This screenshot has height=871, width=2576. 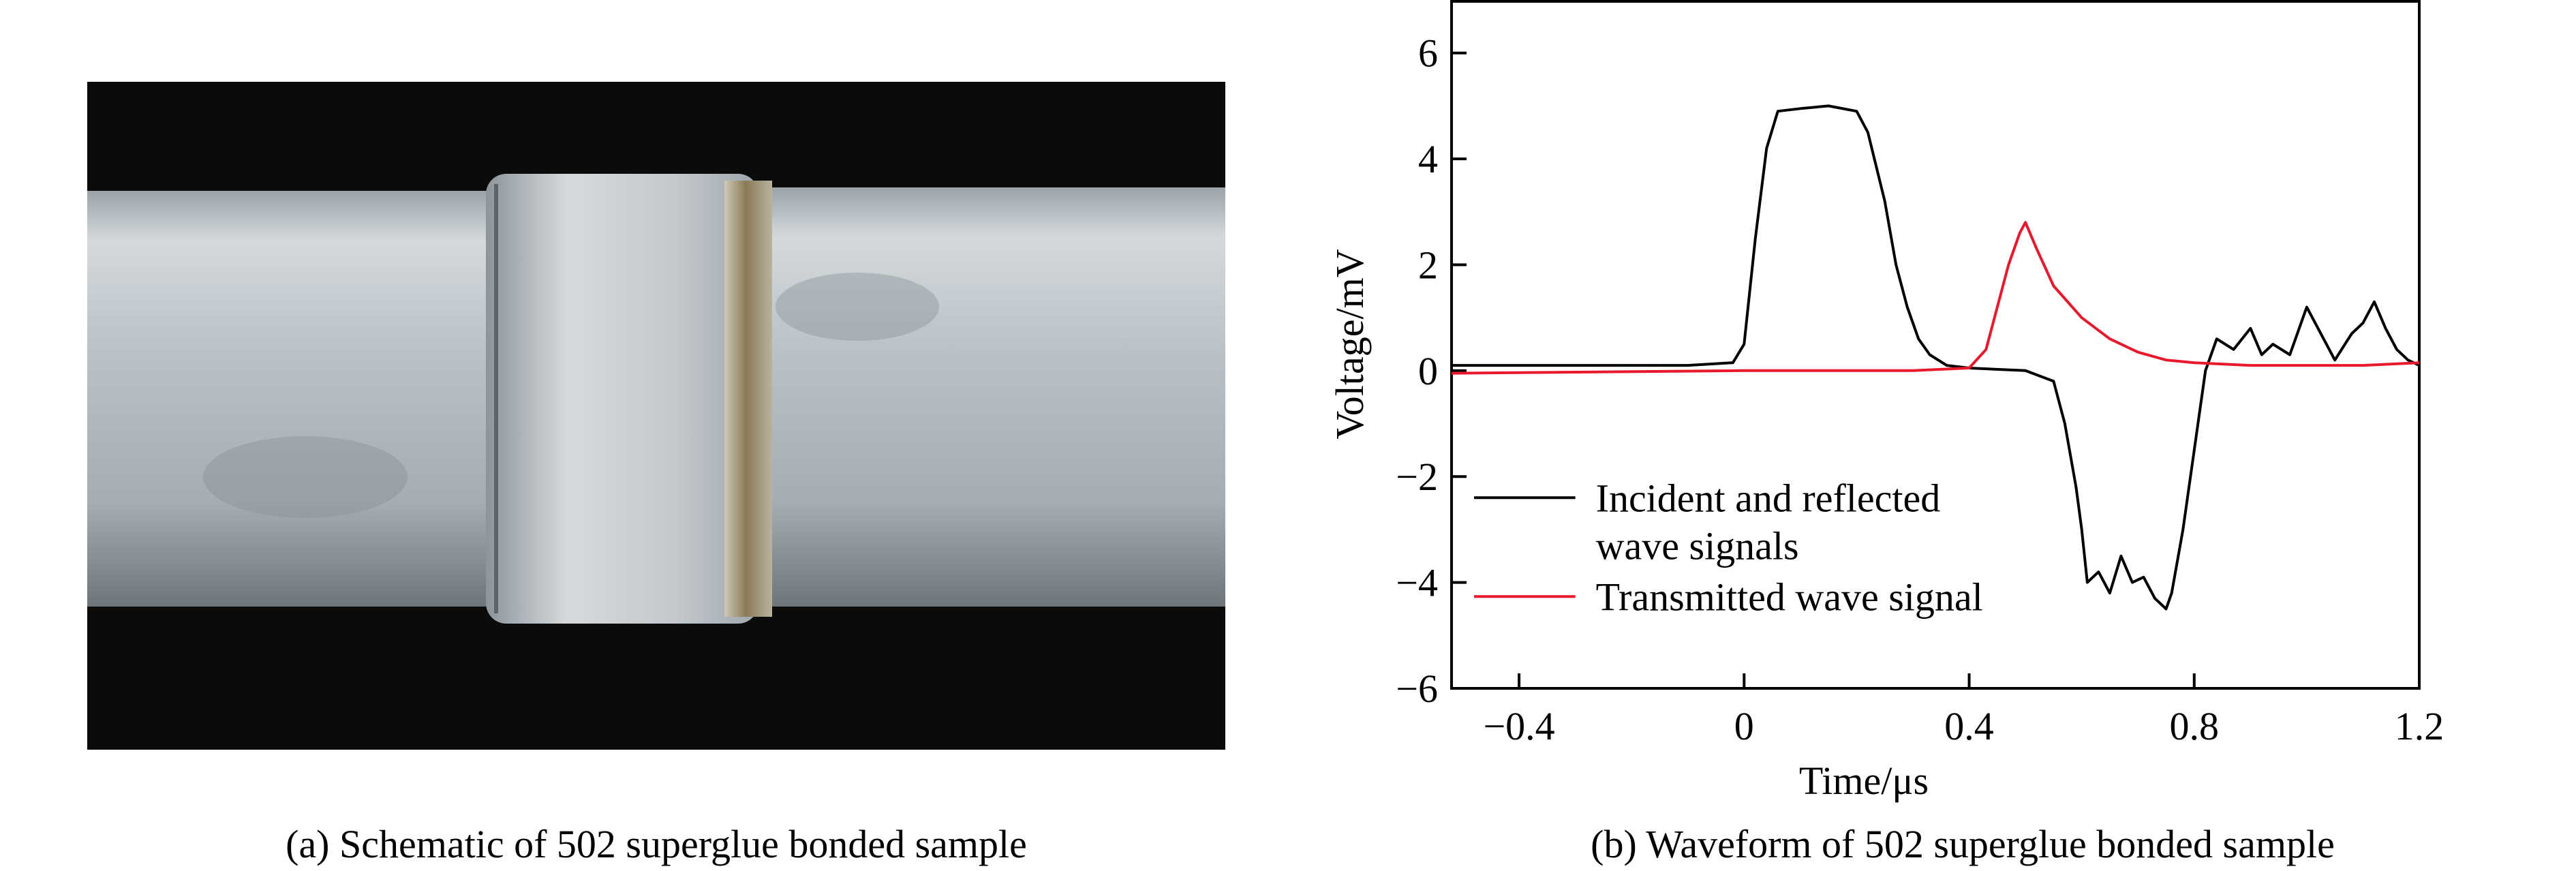 I want to click on left-pipe, so click(x=325, y=399).